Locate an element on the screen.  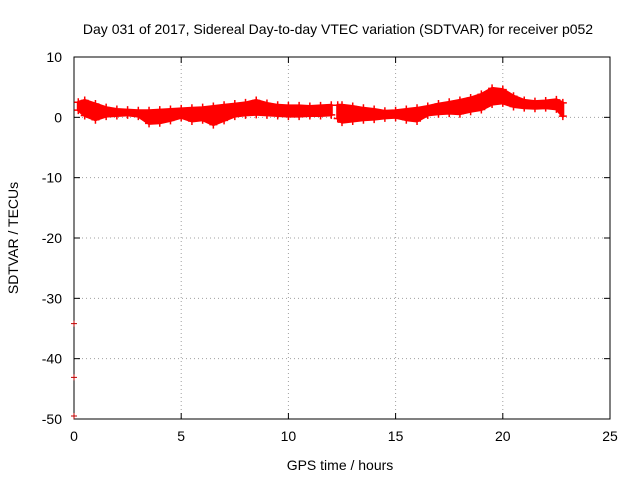
x-tick-label: 15 is located at coordinates (396, 436).